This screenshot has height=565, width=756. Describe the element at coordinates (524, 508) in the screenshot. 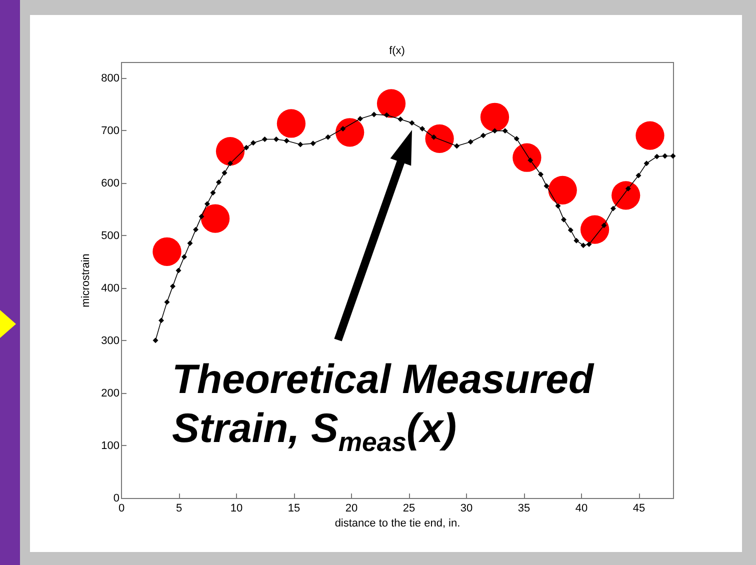

I see `x-tick-label: 35` at that location.